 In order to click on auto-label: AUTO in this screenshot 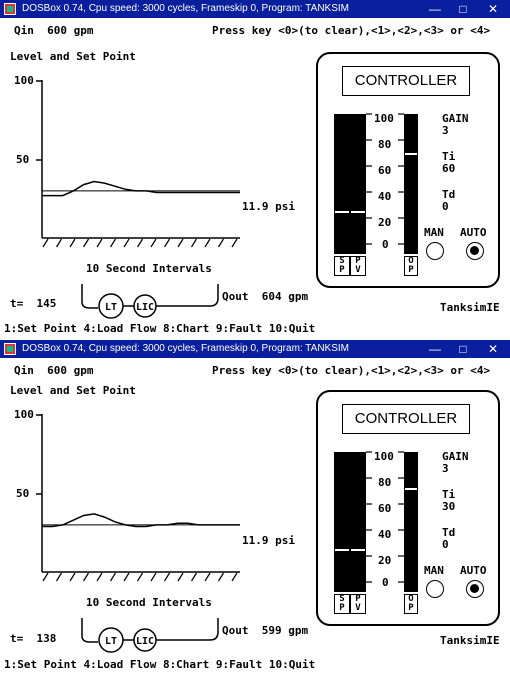, I will do `click(473, 570)`.